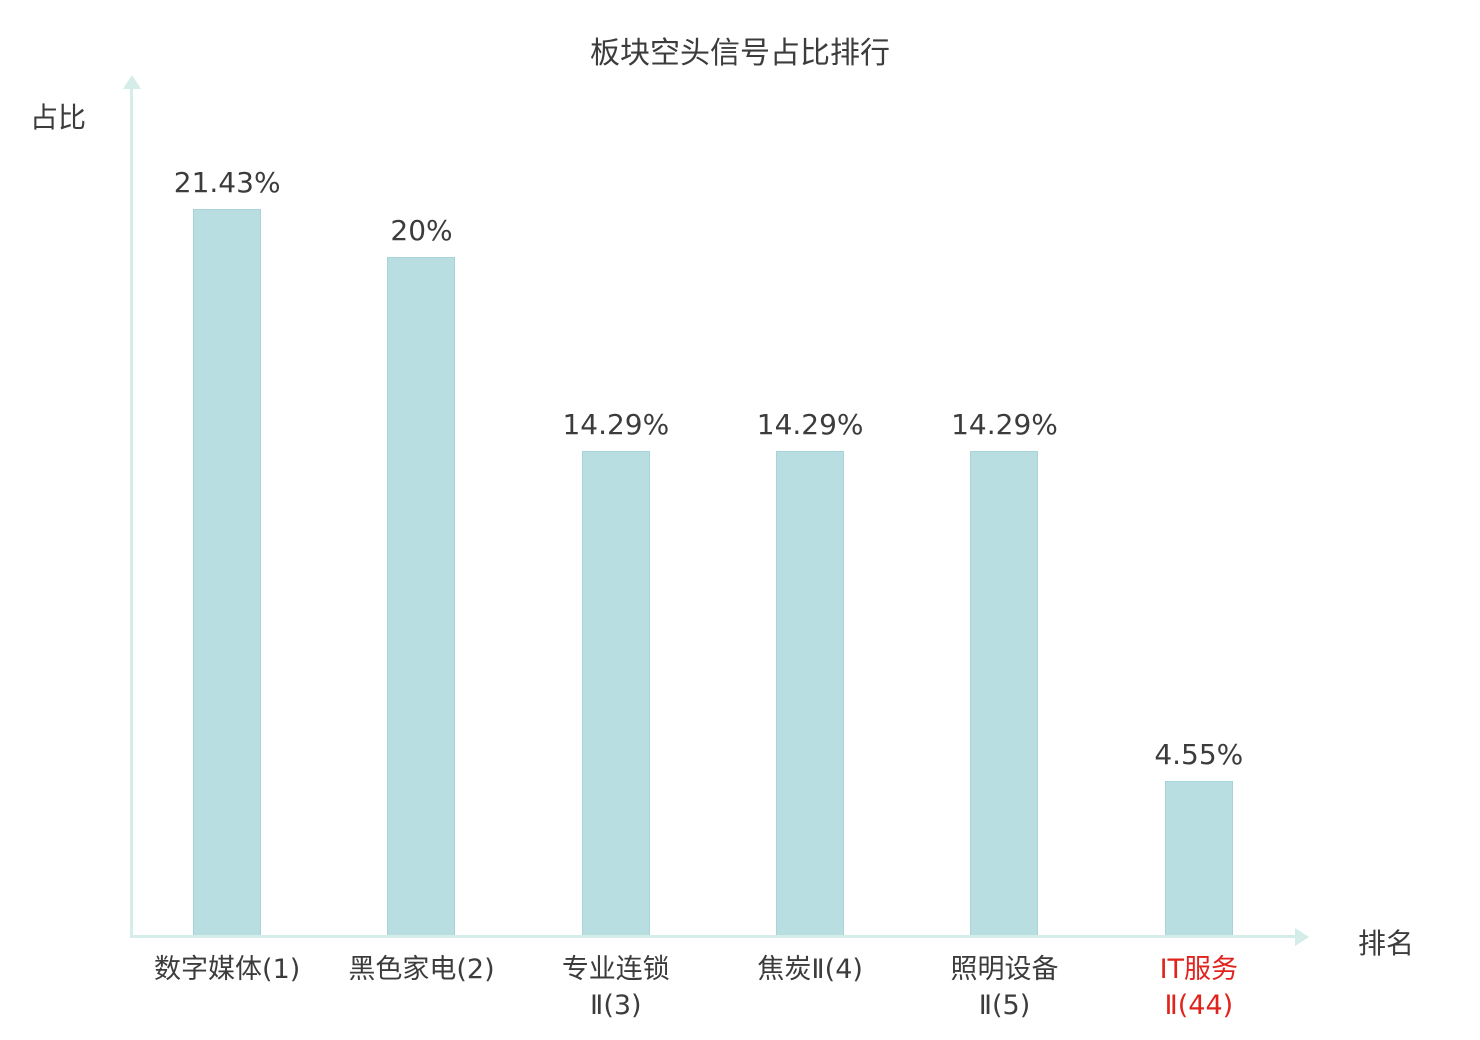 This screenshot has height=1040, width=1480. What do you see at coordinates (58, 117) in the screenshot?
I see `y-axis-label: 占比` at bounding box center [58, 117].